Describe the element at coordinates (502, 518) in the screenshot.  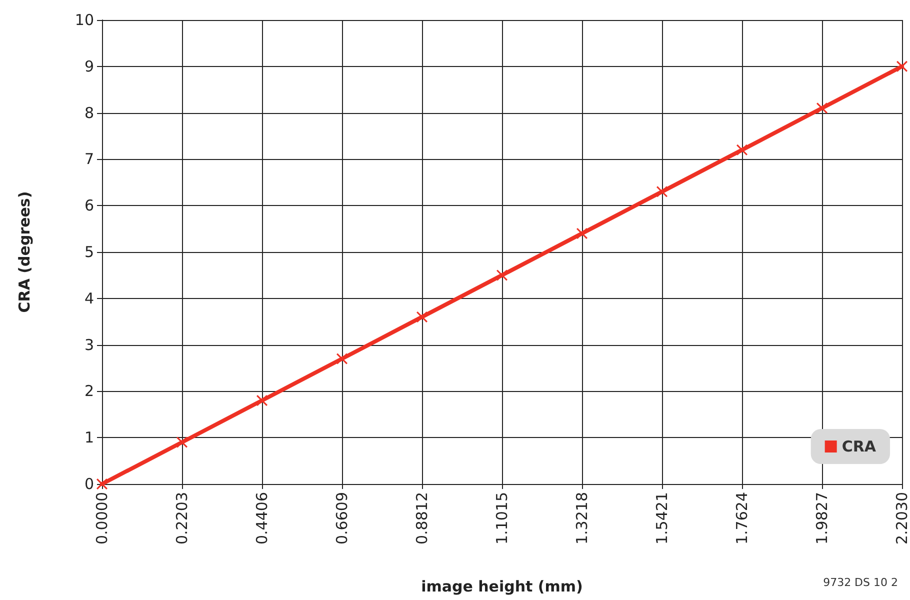
I see `x-tick-label: 1.1015` at that location.